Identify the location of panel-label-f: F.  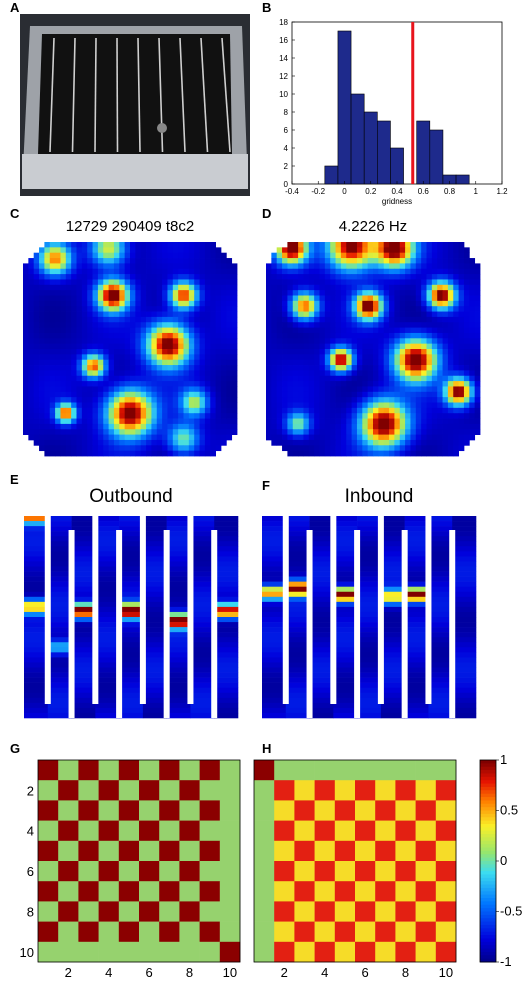
(266, 485).